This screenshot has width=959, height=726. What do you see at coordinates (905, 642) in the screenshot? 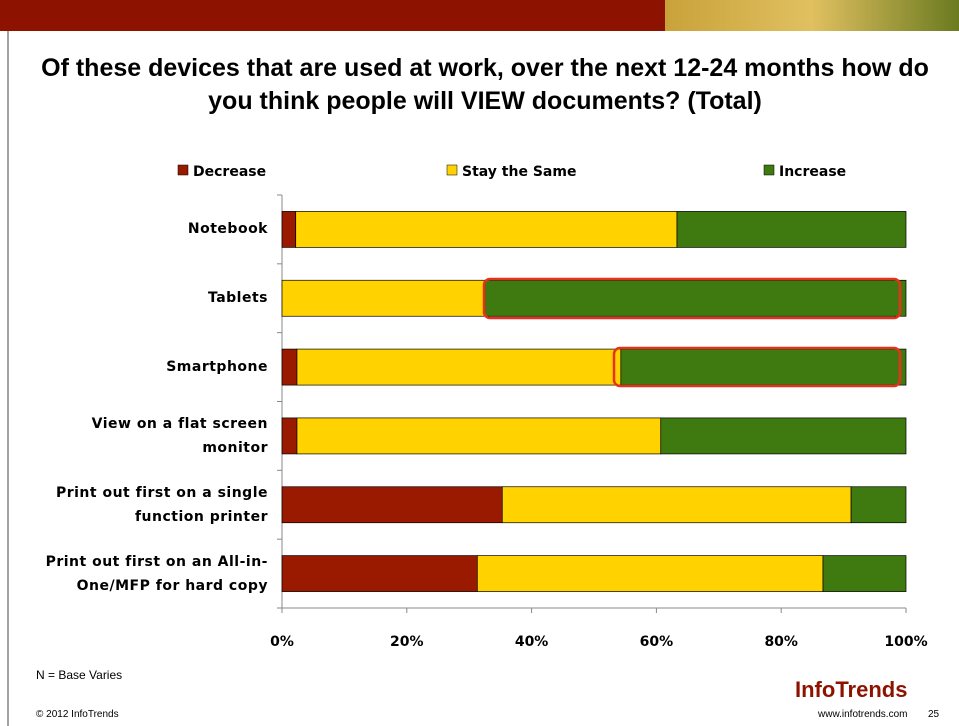
I see `x-tick-label: 100%` at bounding box center [905, 642].